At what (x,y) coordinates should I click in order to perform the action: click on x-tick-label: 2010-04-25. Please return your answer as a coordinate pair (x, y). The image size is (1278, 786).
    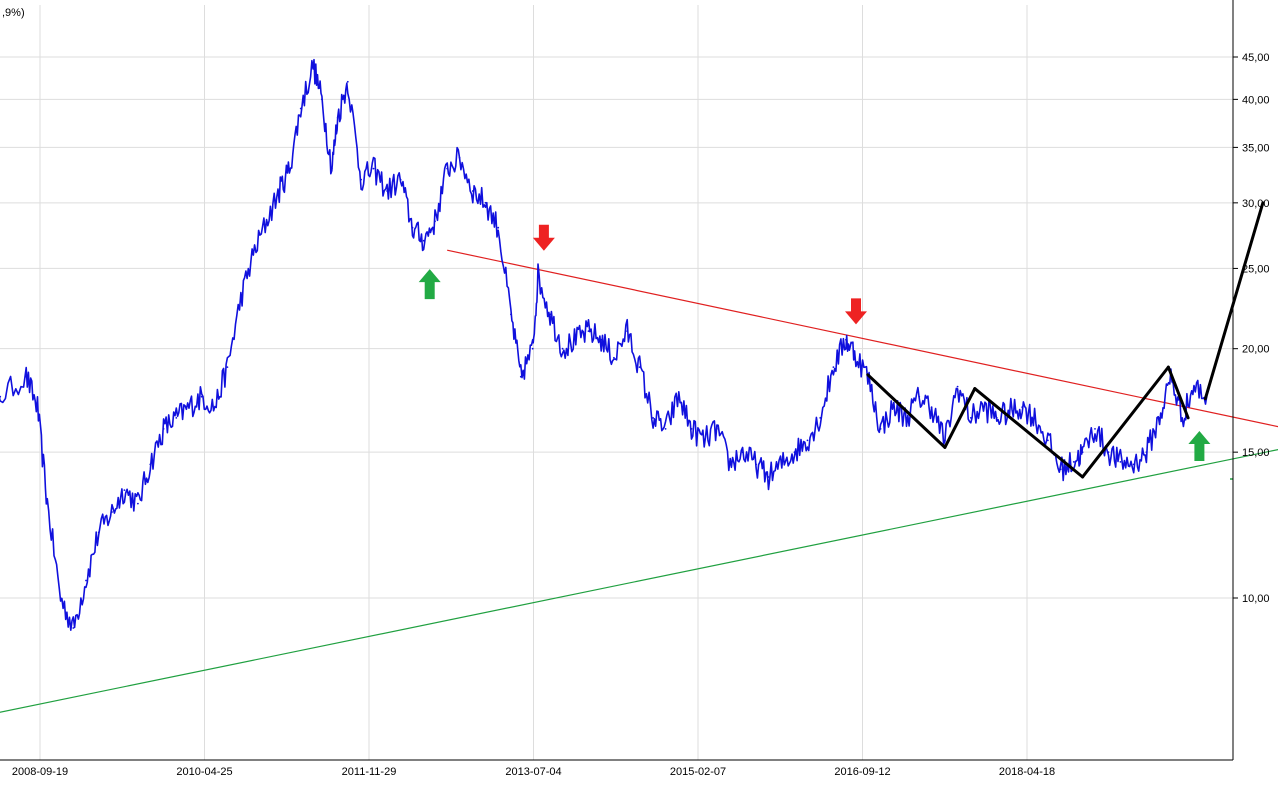
    Looking at the image, I should click on (204, 772).